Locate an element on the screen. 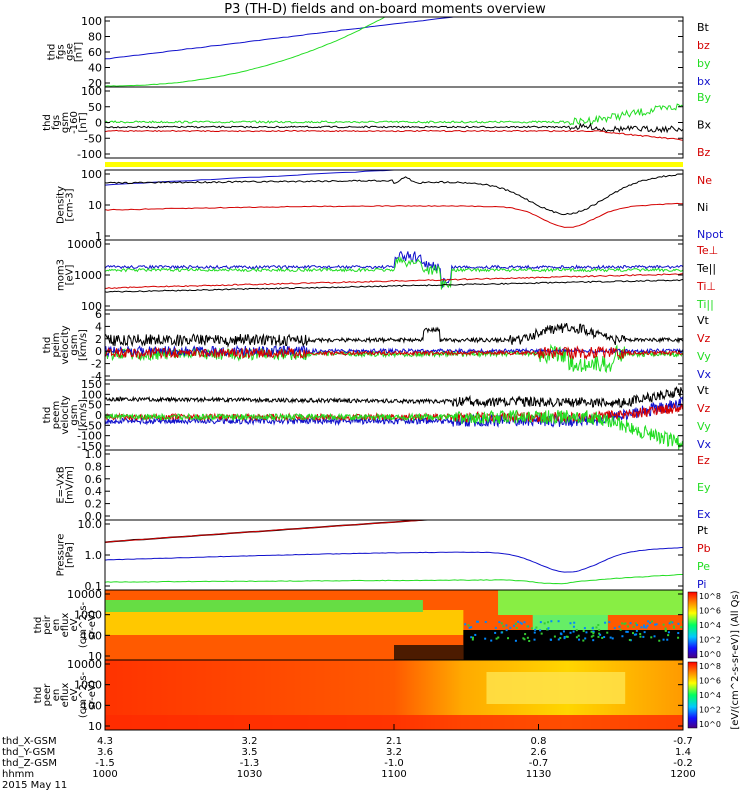 The height and width of the screenshot is (804, 750). series-Vy is located at coordinates (394, 358).